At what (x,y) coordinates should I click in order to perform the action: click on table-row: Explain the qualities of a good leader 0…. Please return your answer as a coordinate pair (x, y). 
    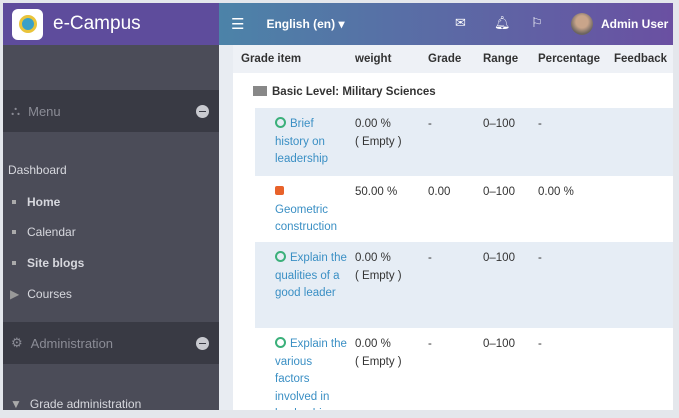
    Looking at the image, I should click on (464, 285).